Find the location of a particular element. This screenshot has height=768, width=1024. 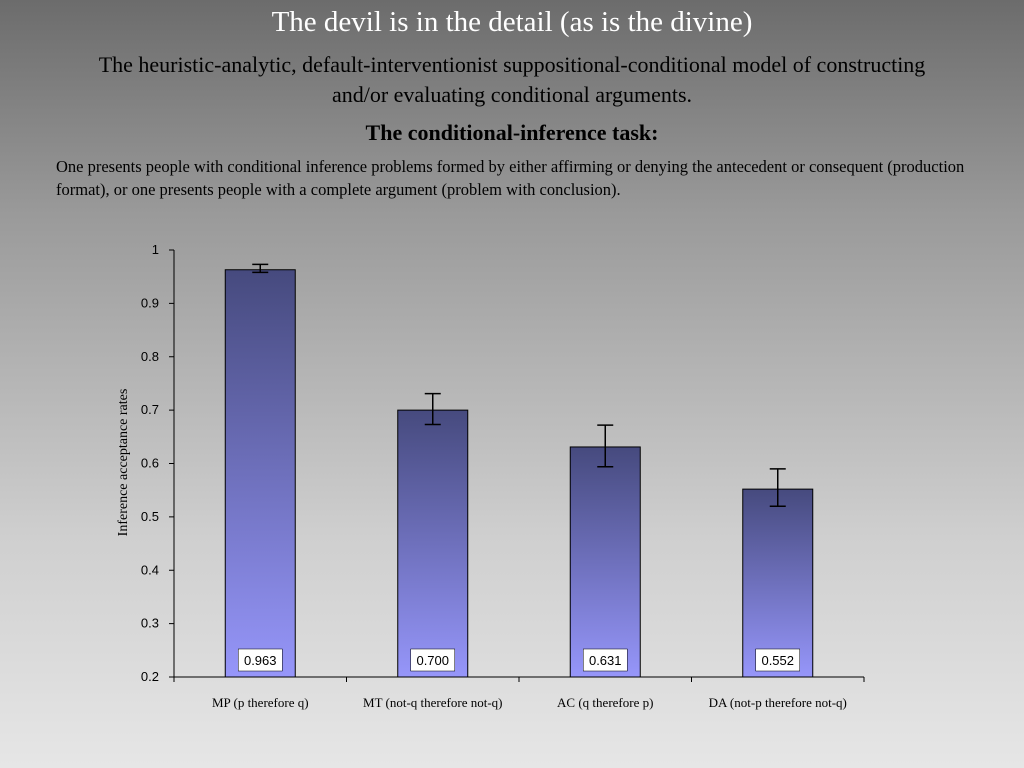

y-tick-label: 0.9 is located at coordinates (150, 302).